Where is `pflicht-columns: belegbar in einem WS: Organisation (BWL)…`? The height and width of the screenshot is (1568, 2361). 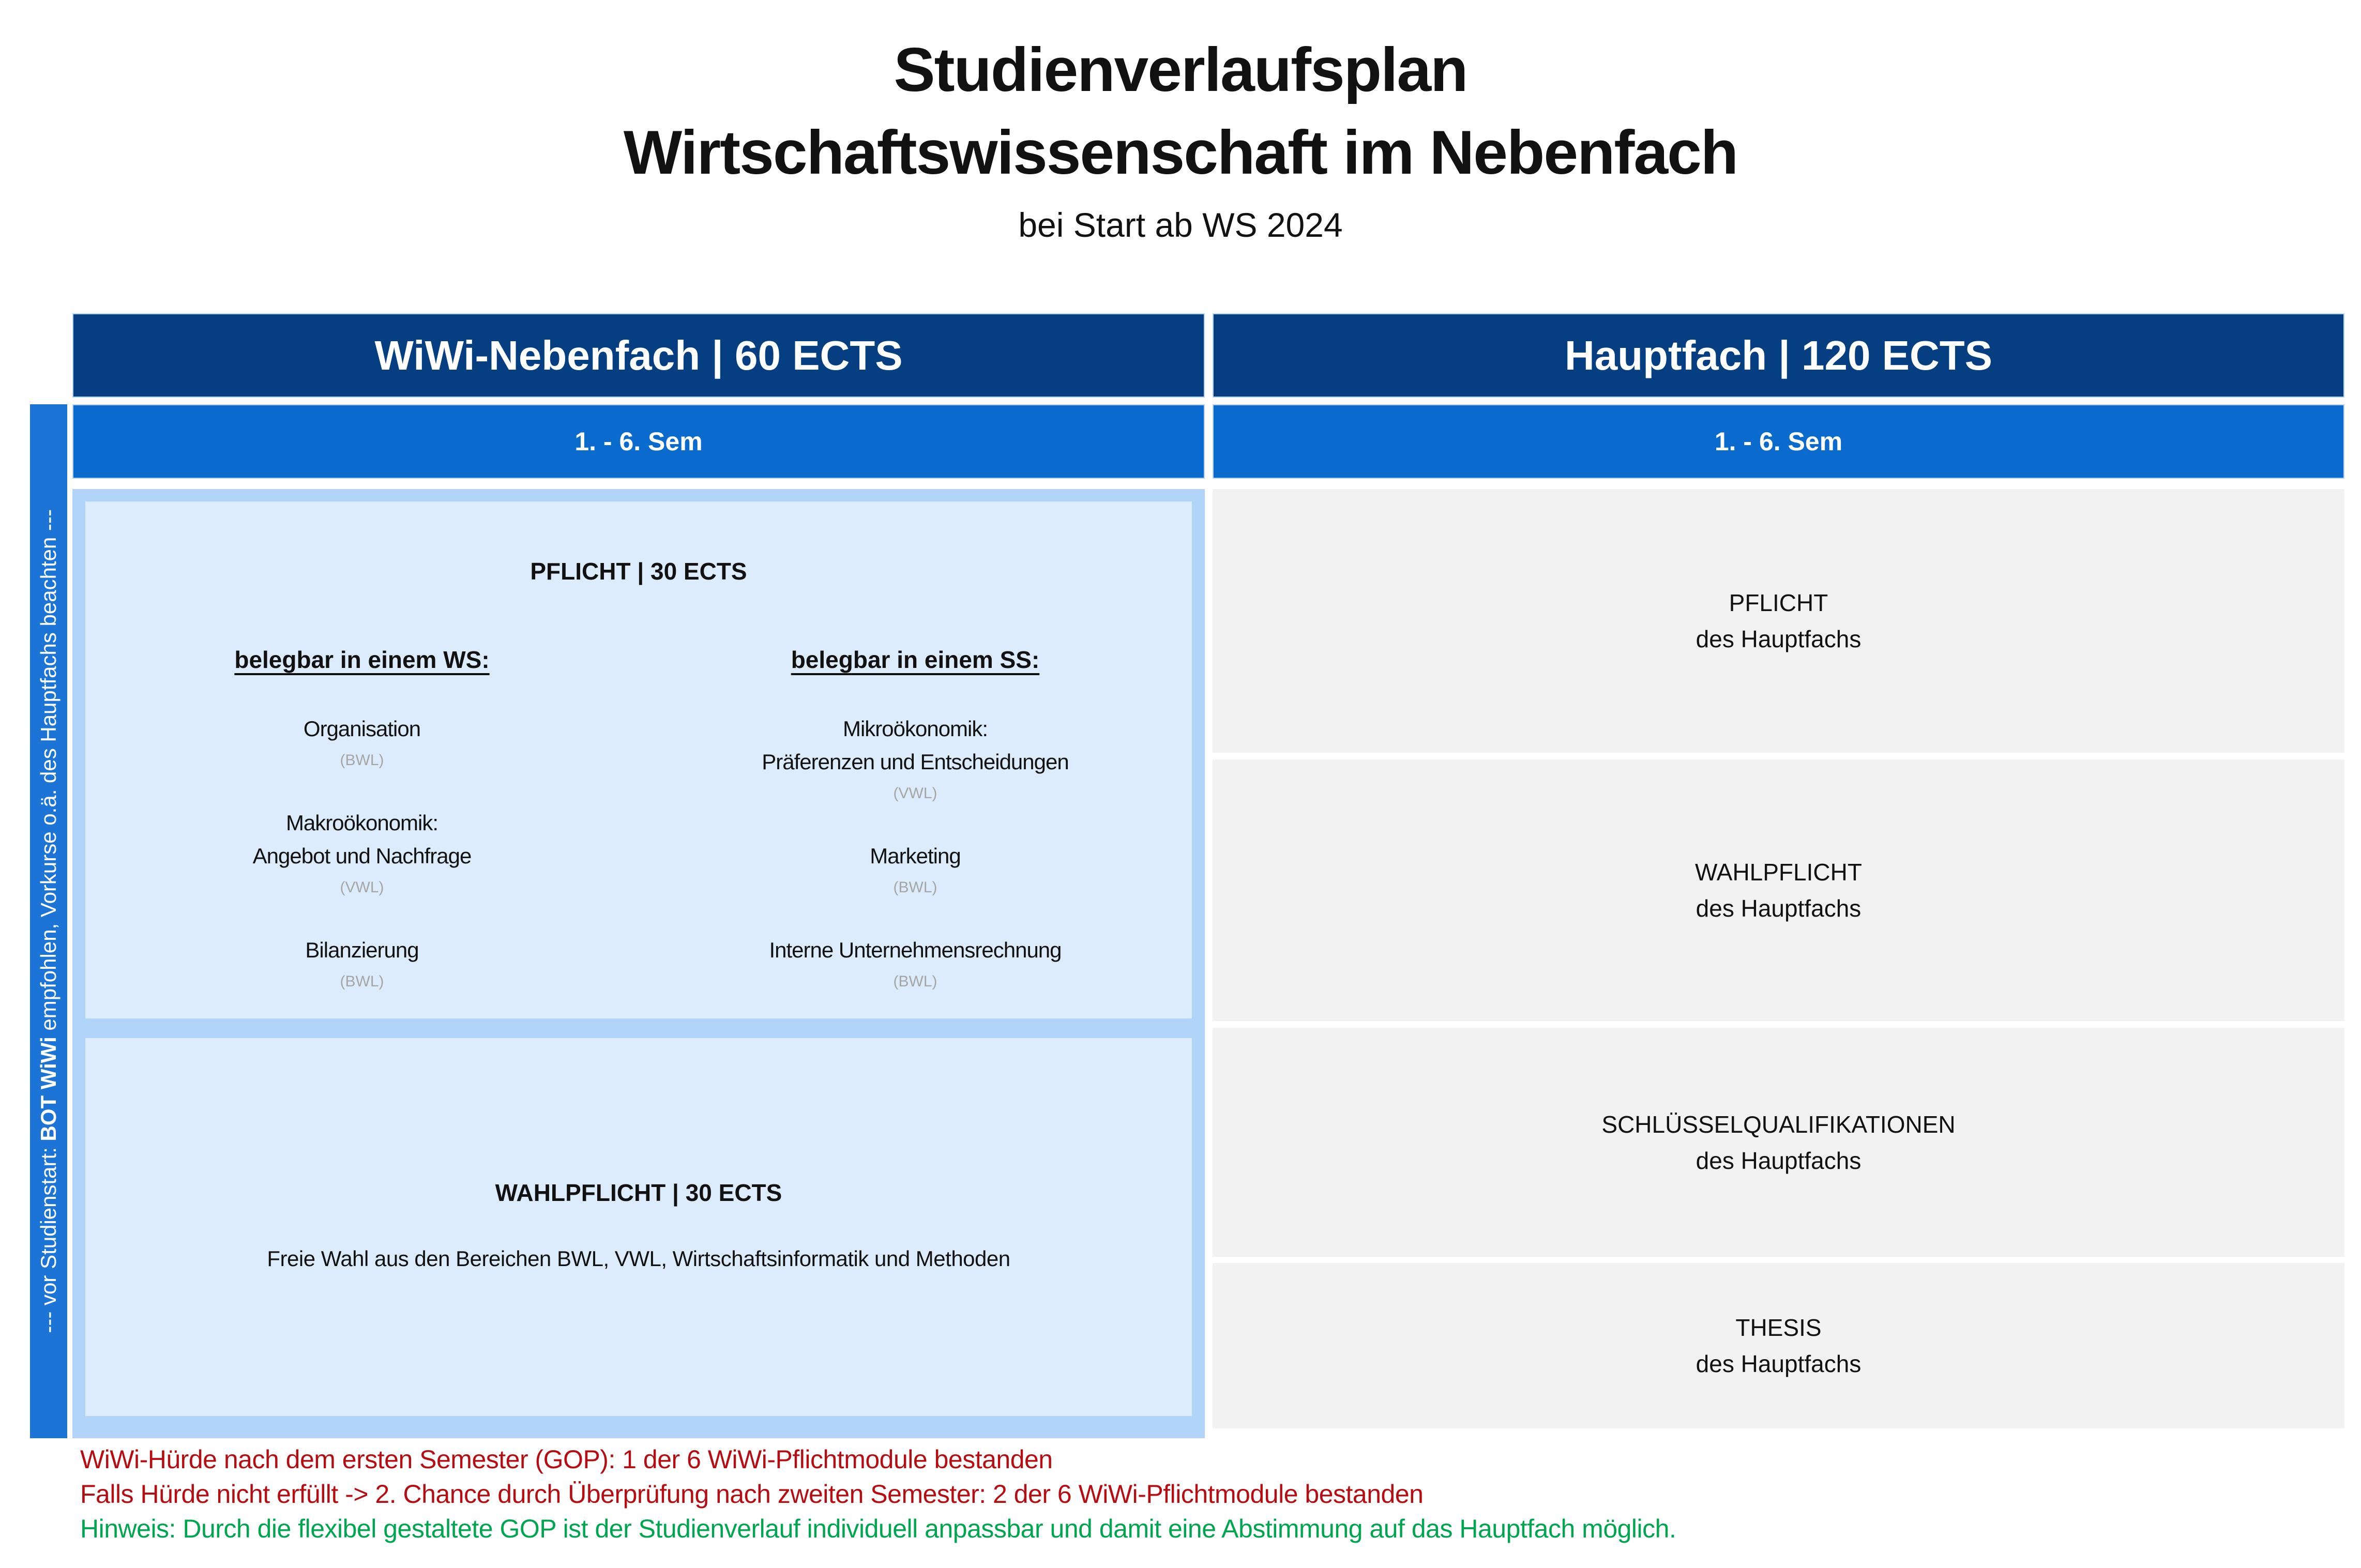
pflicht-columns: belegbar in einem WS: Organisation (BWL)… is located at coordinates (638, 819).